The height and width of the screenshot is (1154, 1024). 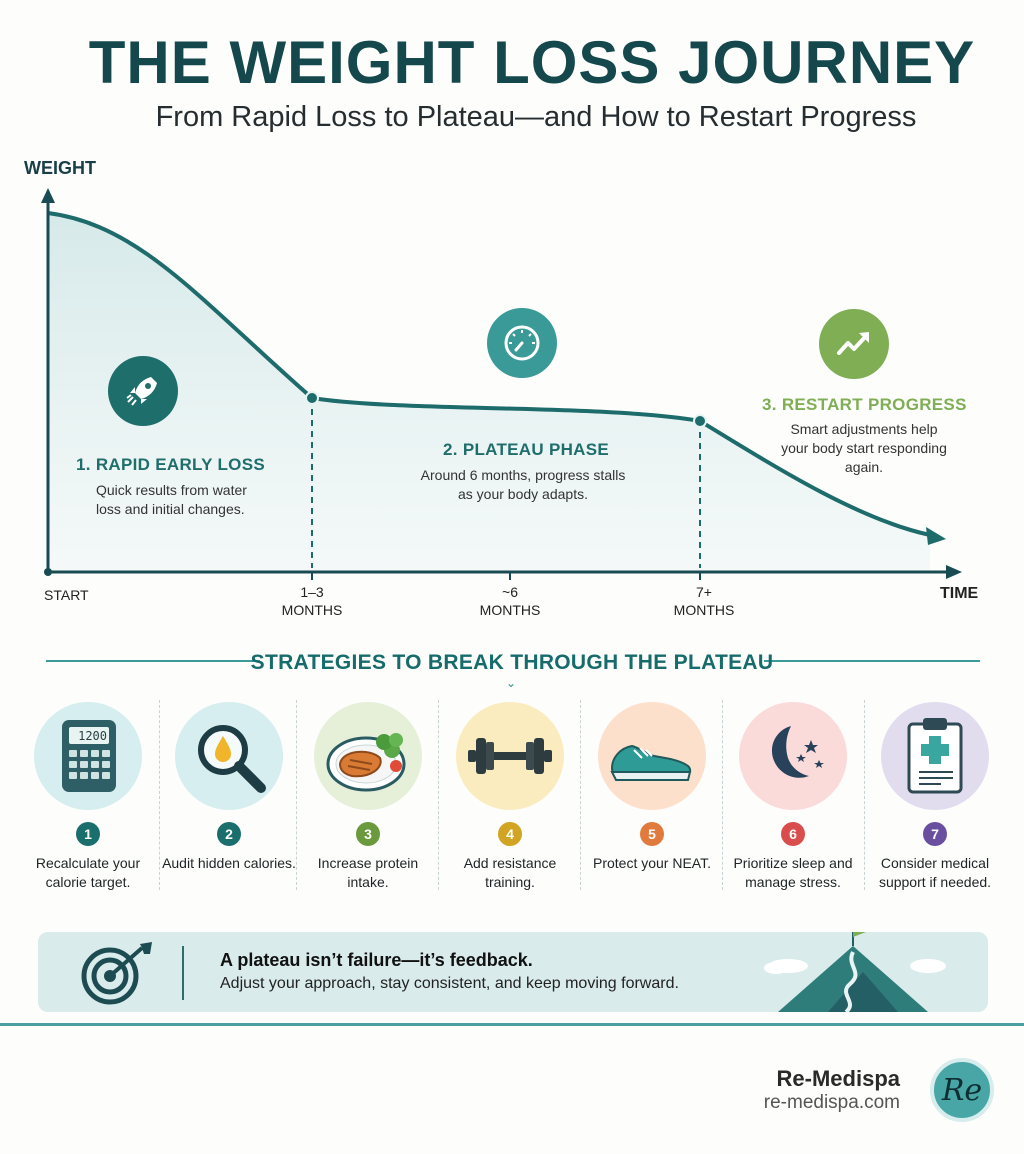 I want to click on calculator-icon: 1200, so click(x=88, y=756).